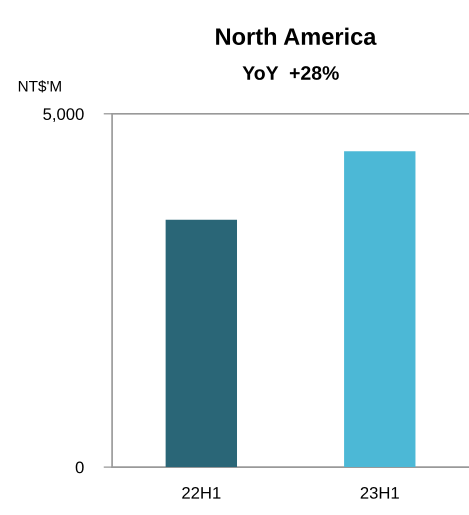  I want to click on chart-subtitle: YoY +28%, so click(290, 73).